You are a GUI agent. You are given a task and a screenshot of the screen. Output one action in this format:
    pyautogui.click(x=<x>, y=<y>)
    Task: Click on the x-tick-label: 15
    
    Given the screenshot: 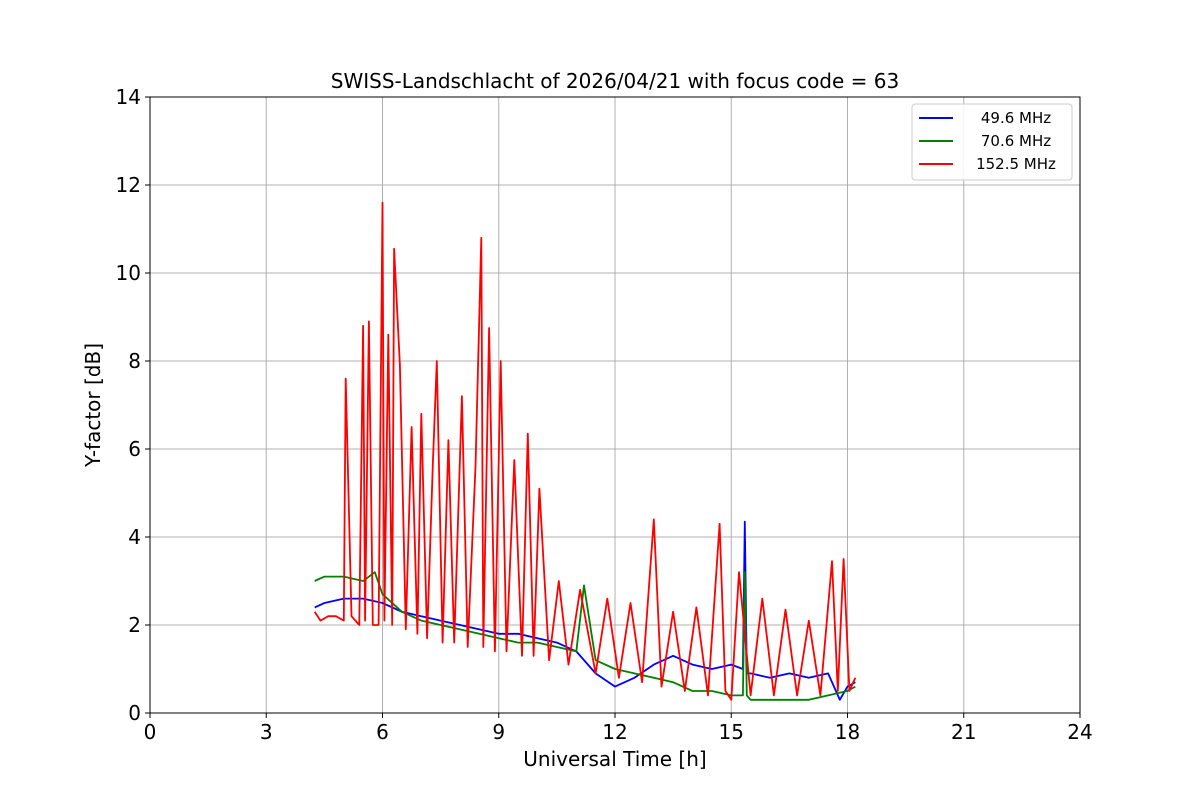 What is the action you would take?
    pyautogui.click(x=731, y=732)
    